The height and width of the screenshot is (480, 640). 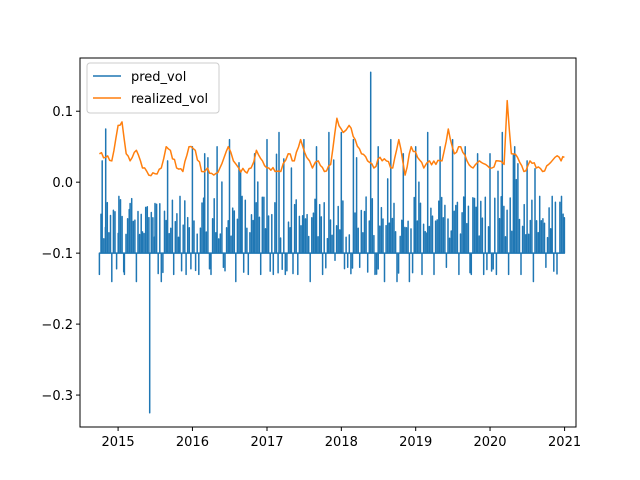 What do you see at coordinates (266, 442) in the screenshot?
I see `x-tick-label: 2017` at bounding box center [266, 442].